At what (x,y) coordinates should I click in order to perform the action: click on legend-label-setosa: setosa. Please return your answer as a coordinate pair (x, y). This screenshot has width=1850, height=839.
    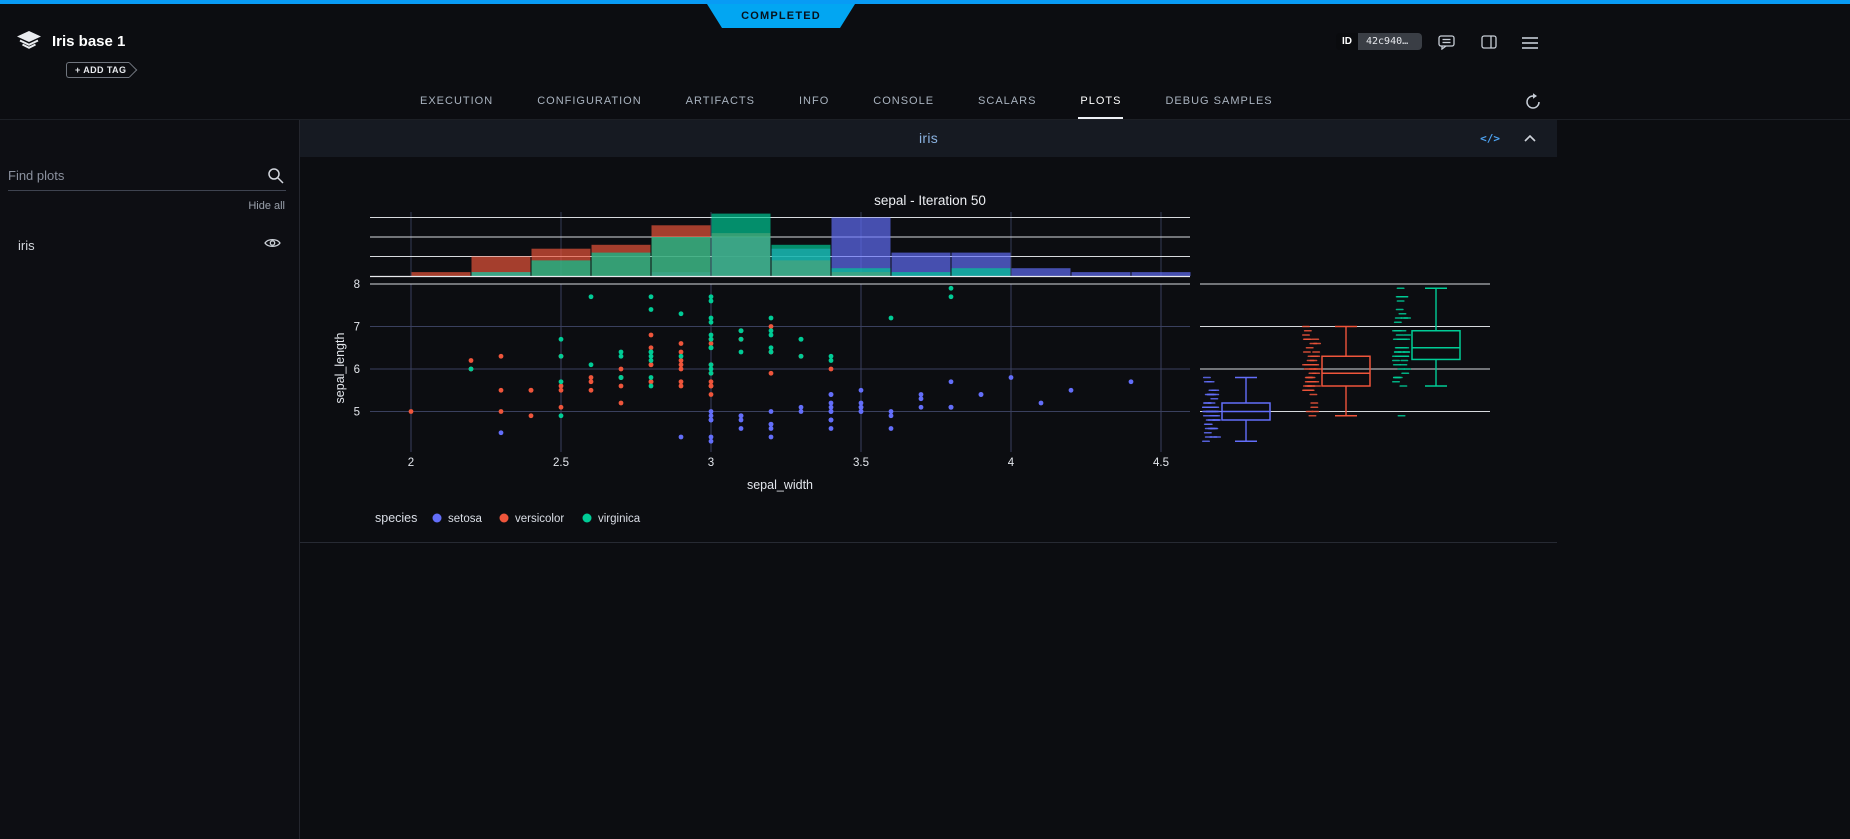
    Looking at the image, I should click on (465, 519).